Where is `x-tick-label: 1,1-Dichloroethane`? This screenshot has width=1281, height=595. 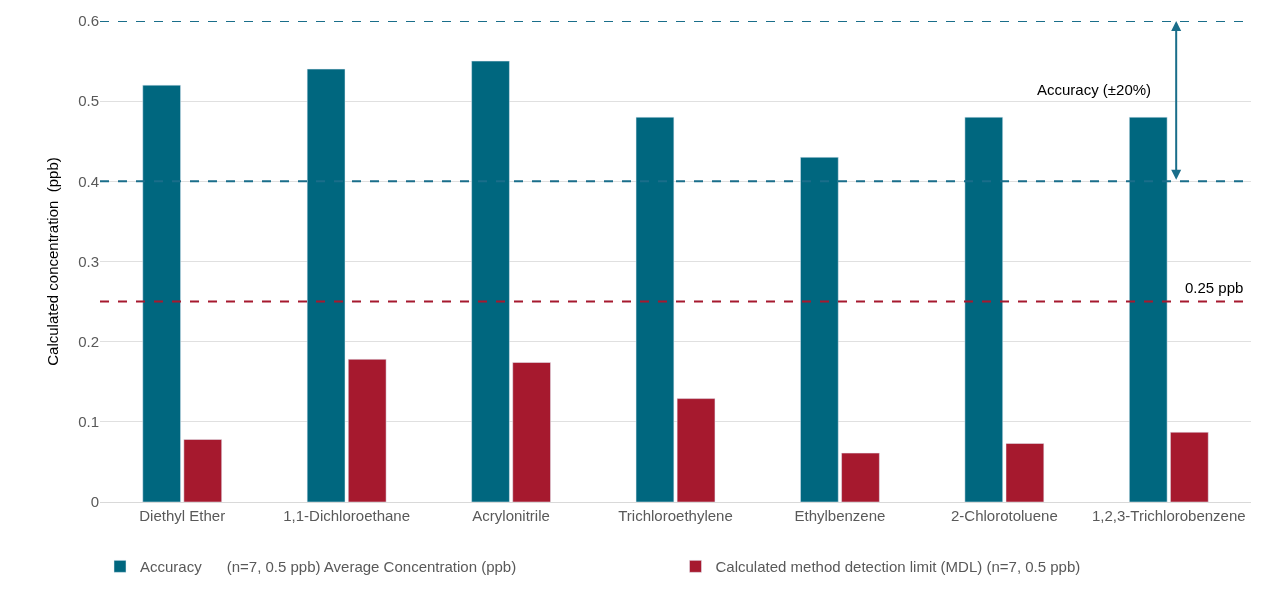
x-tick-label: 1,1-Dichloroethane is located at coordinates (347, 515).